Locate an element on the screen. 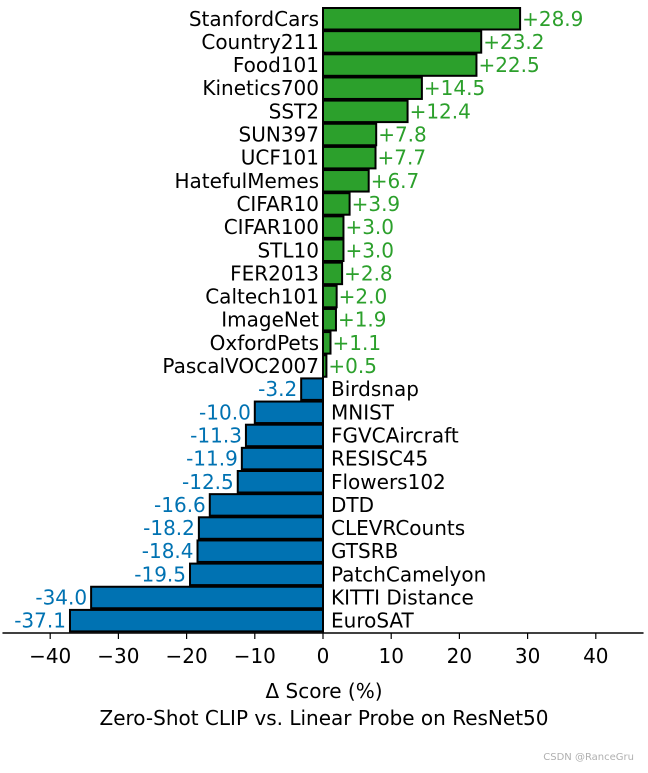 The width and height of the screenshot is (648, 773). category-label: Country211 is located at coordinates (260, 42).